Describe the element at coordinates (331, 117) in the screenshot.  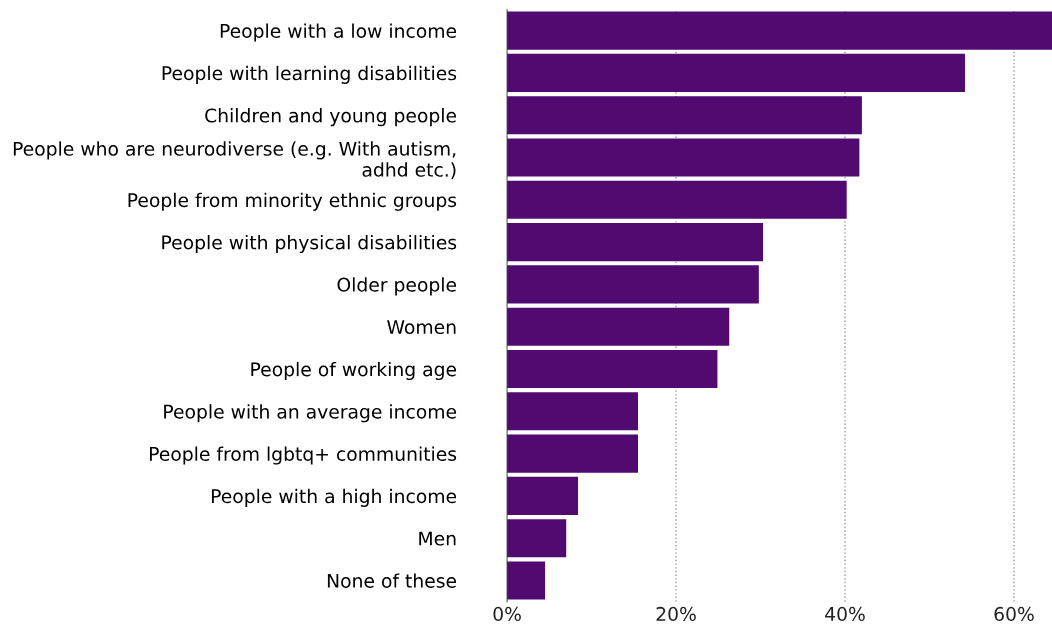
I see `y-tick-label: Children and young people` at that location.